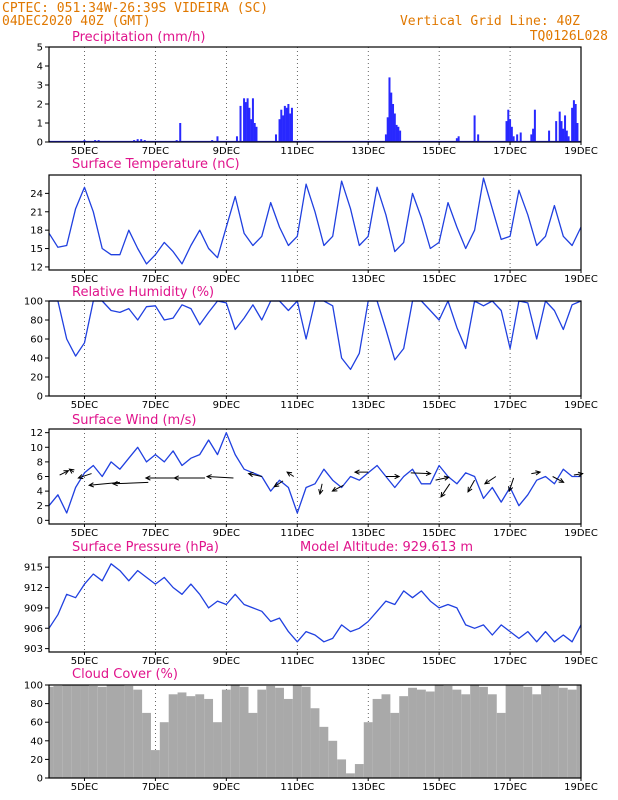 This screenshot has width=618, height=800. I want to click on y-tick-label: 100, so click(33, 302).